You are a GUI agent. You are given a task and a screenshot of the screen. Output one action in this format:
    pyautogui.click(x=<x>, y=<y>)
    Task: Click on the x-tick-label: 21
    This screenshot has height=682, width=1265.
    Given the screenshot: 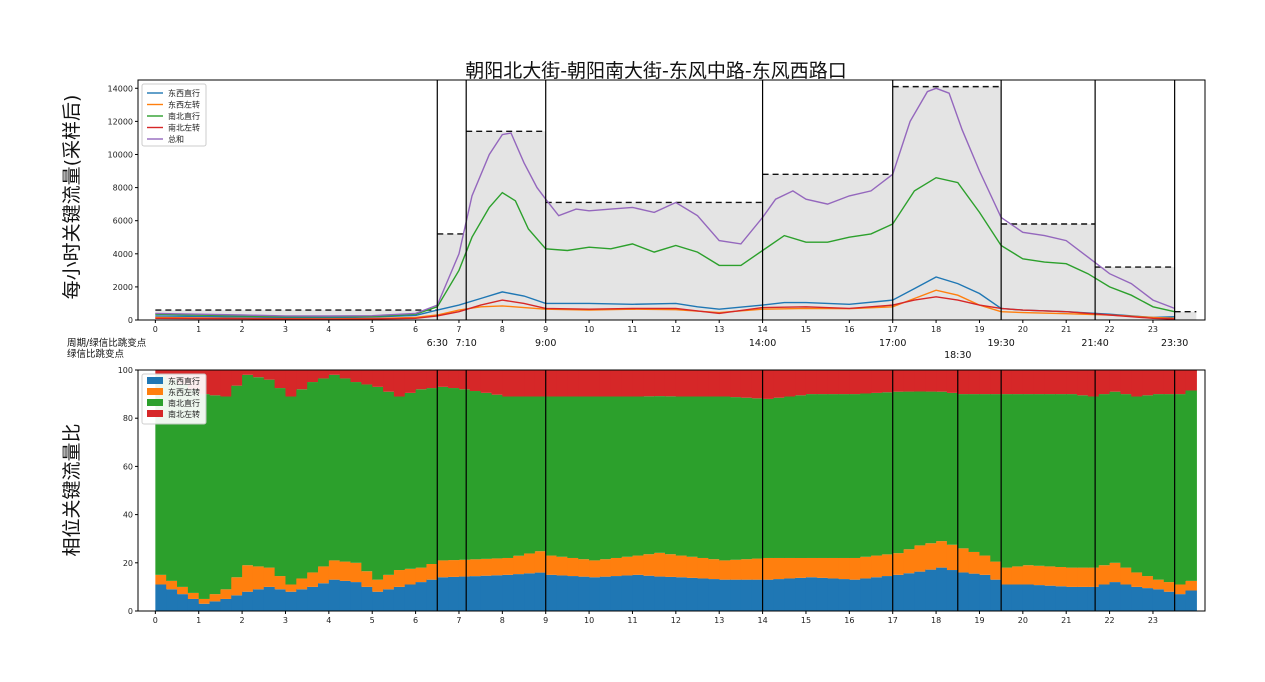 What is the action you would take?
    pyautogui.click(x=1066, y=620)
    